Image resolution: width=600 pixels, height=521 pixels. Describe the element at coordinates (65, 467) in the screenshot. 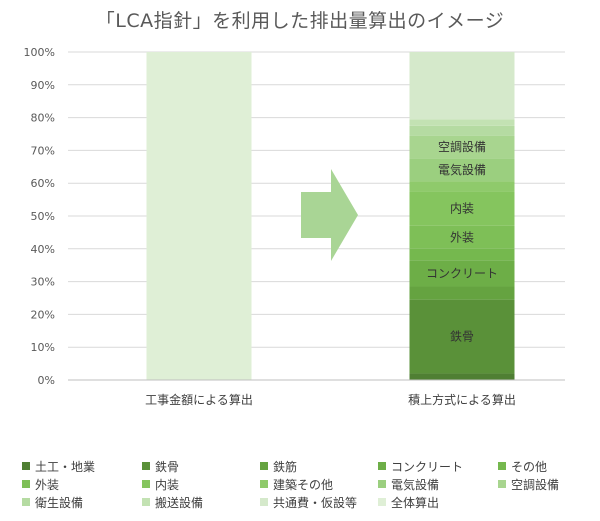

I see `legend-item-label: 土工・地業` at that location.